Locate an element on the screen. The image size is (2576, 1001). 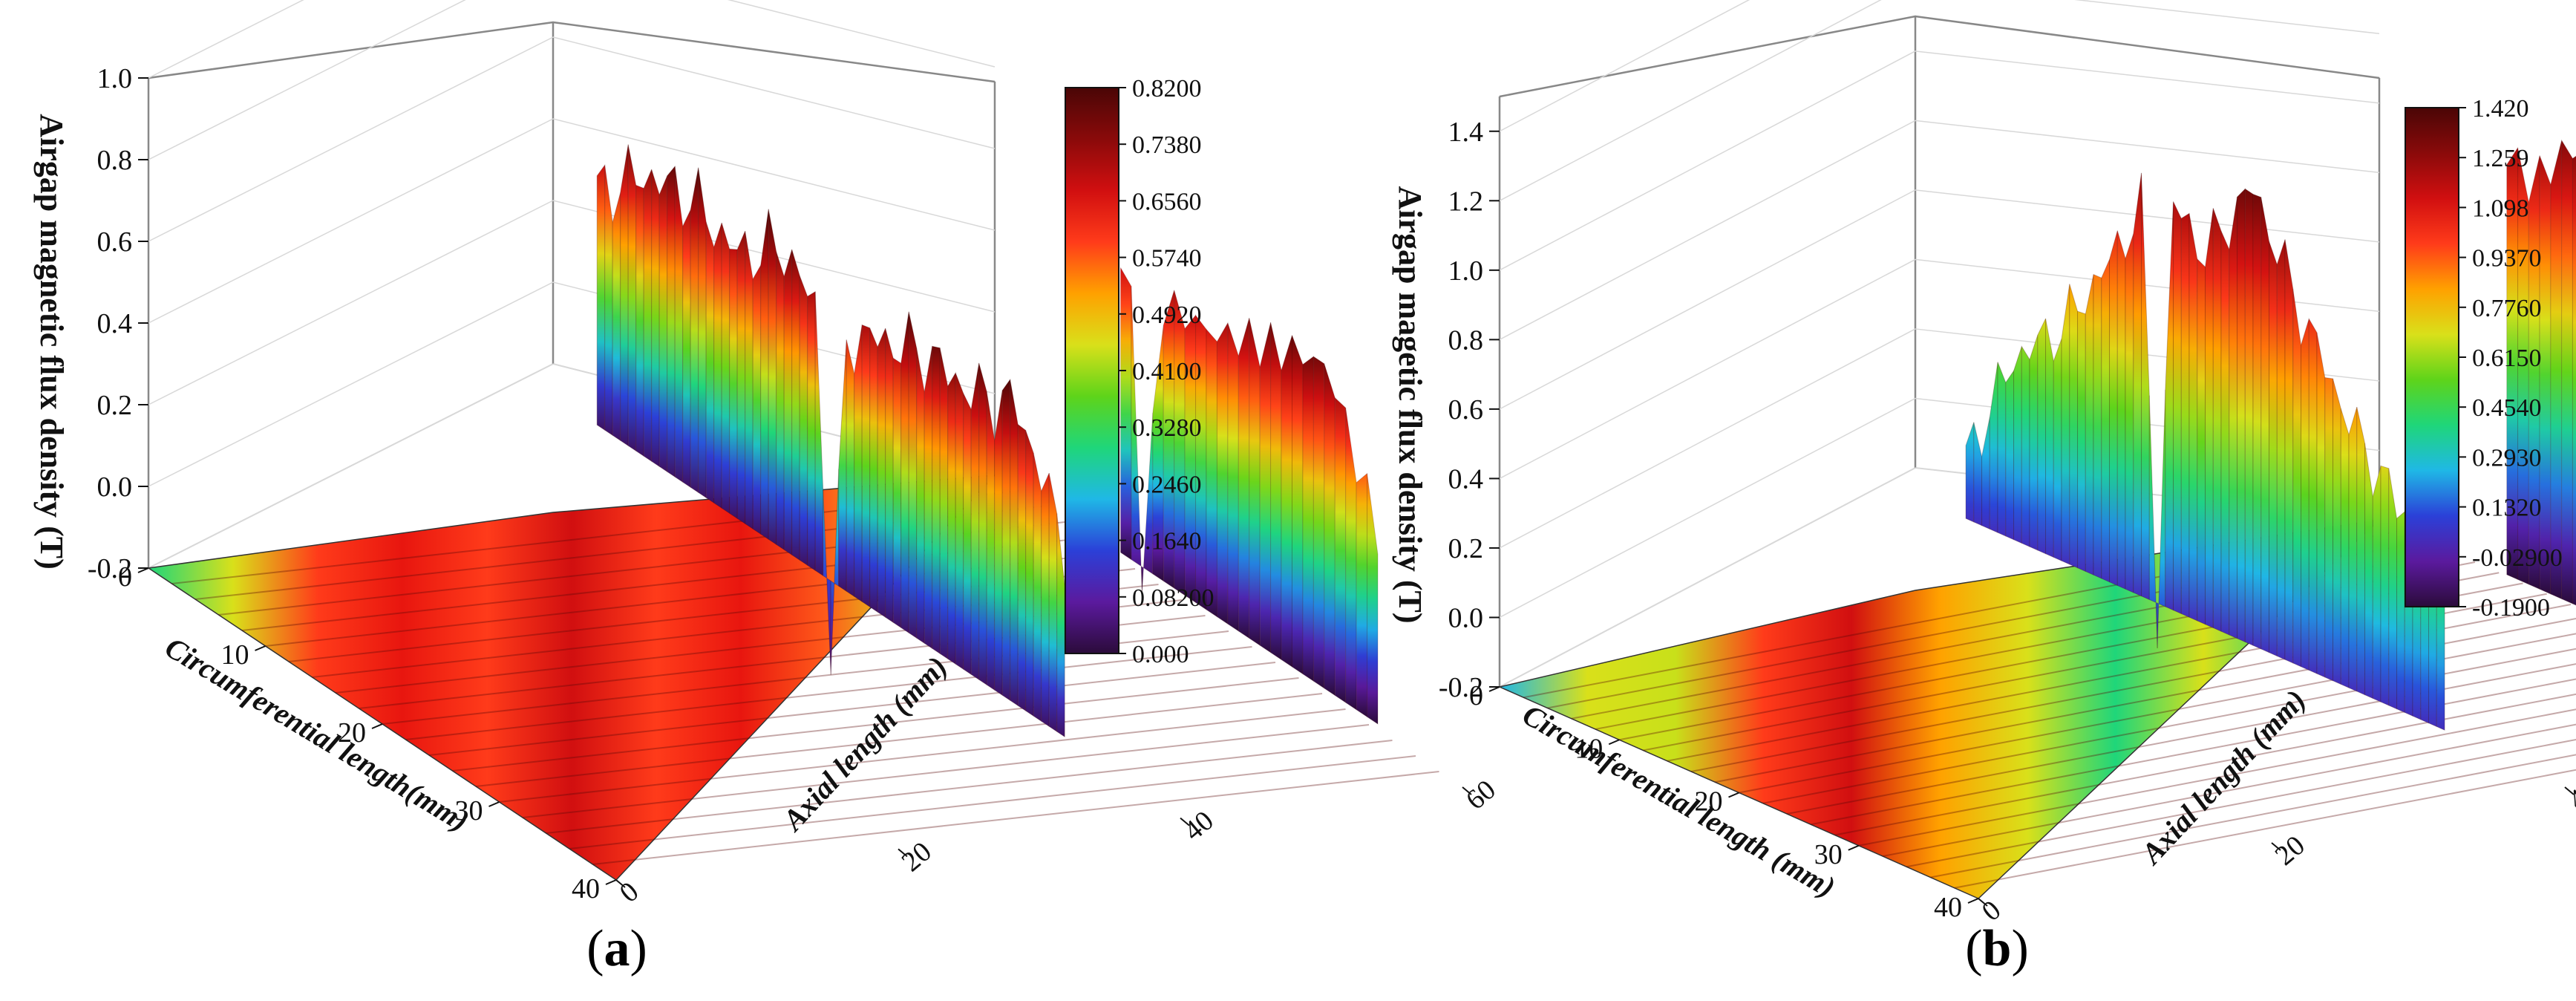
colorbar-tick-label: 1.259 is located at coordinates (2500, 158).